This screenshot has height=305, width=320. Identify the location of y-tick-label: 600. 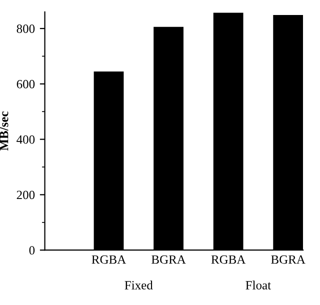
(25, 84).